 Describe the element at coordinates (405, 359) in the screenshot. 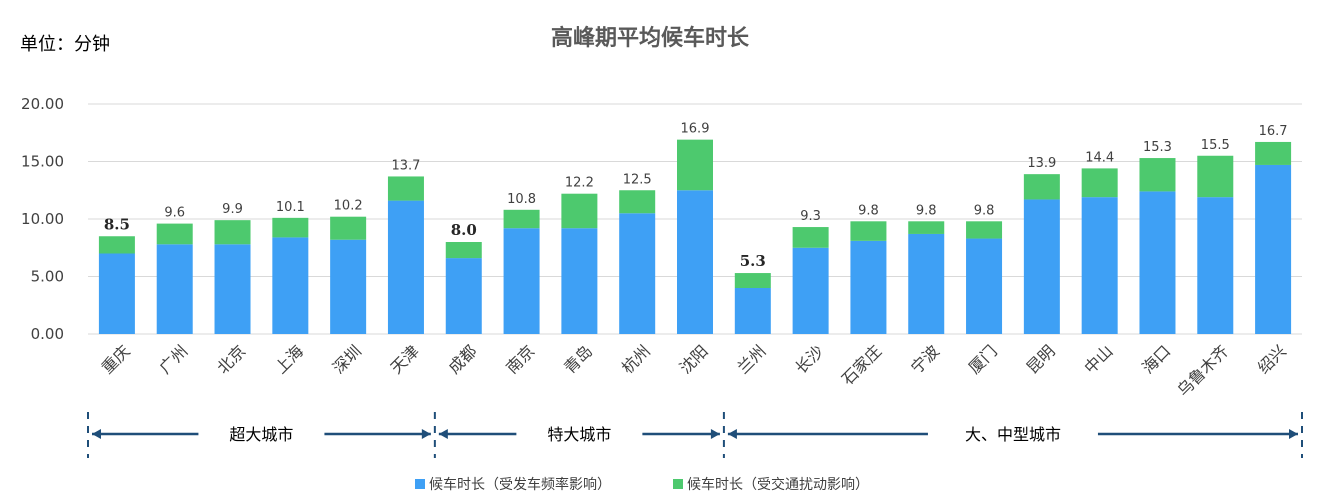

I see `x-tick-label: 天津` at that location.